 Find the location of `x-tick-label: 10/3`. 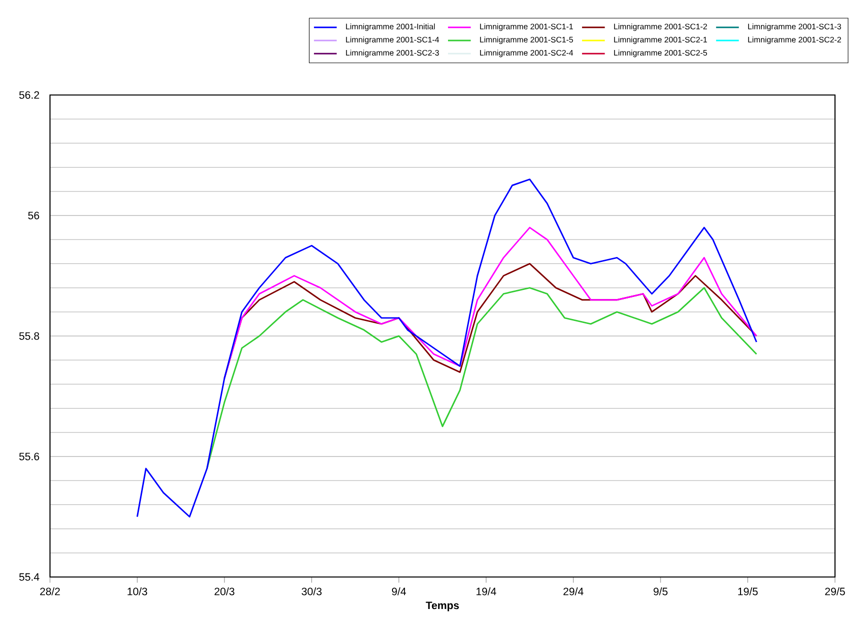

x-tick-label: 10/3 is located at coordinates (138, 591).